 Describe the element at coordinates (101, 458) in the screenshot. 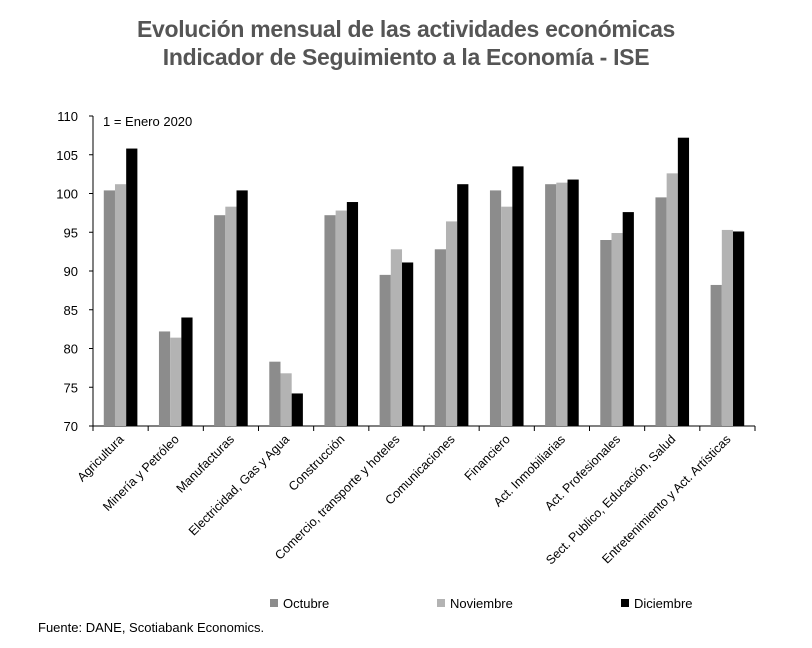

I see `x-tick-label: Agricultura` at that location.